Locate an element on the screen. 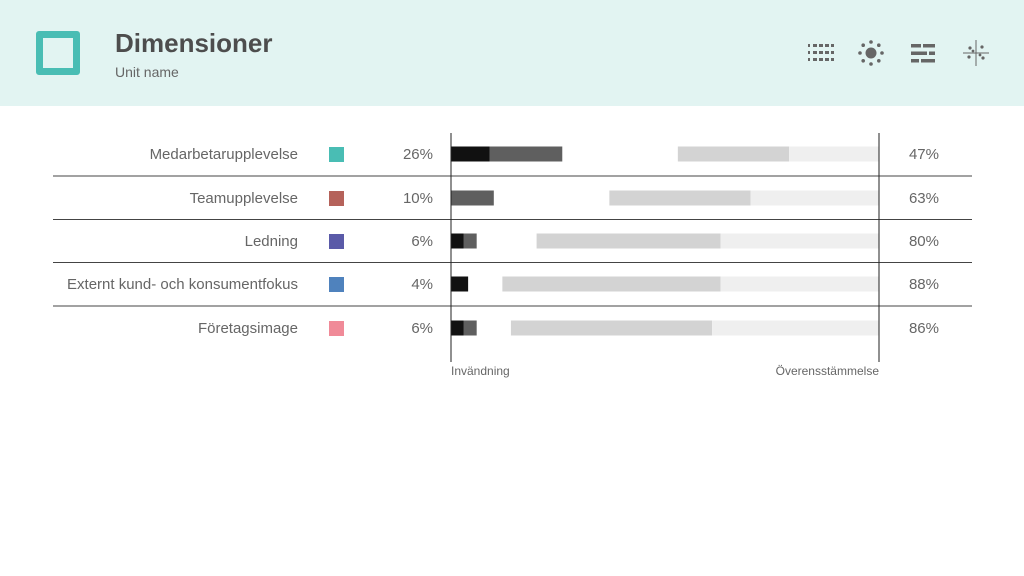 Image resolution: width=1024 pixels, height=576 pixels. scatter-icon is located at coordinates (976, 53).